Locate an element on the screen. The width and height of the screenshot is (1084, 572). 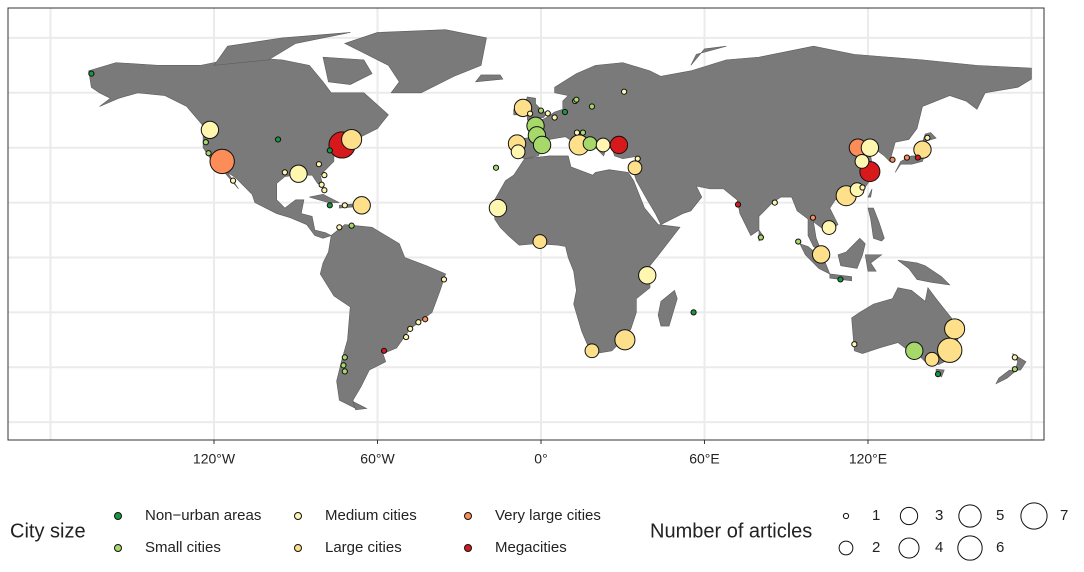
x-axis: 120°W 60°W 0° 60°E 120°E is located at coordinates (540, 453).